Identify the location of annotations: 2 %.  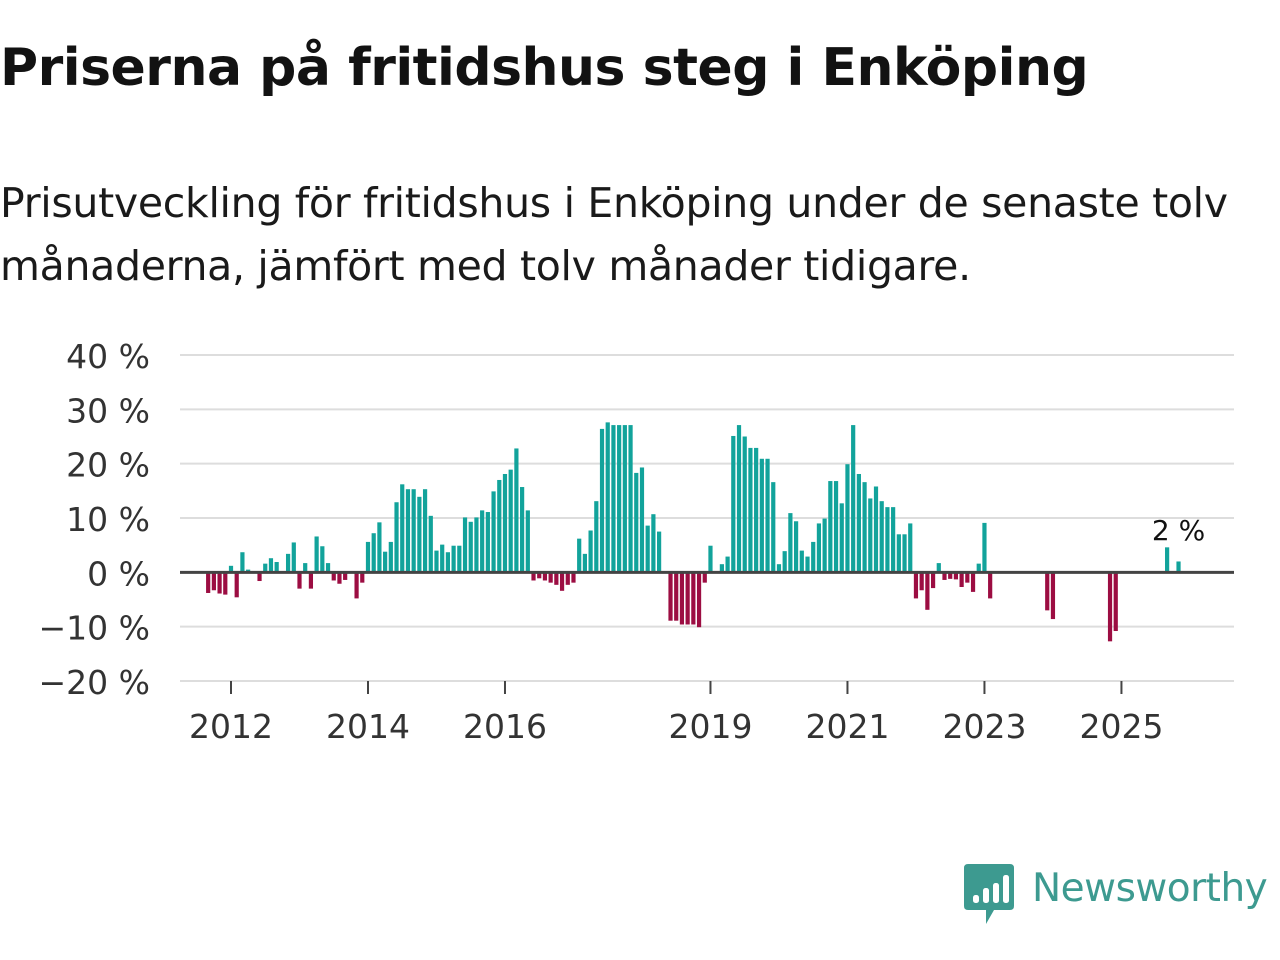
(1178, 530).